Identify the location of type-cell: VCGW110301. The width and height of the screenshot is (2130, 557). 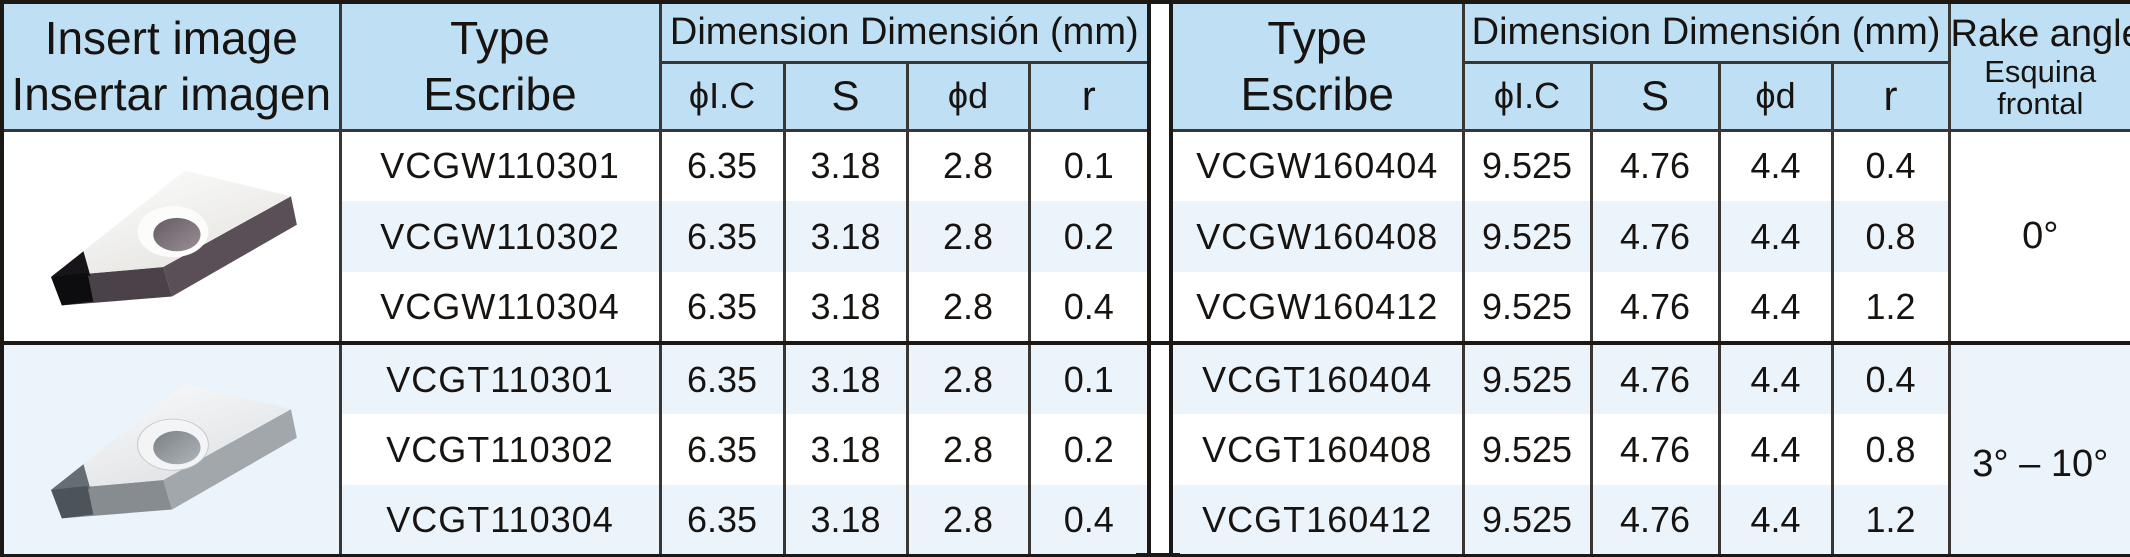
(500, 165).